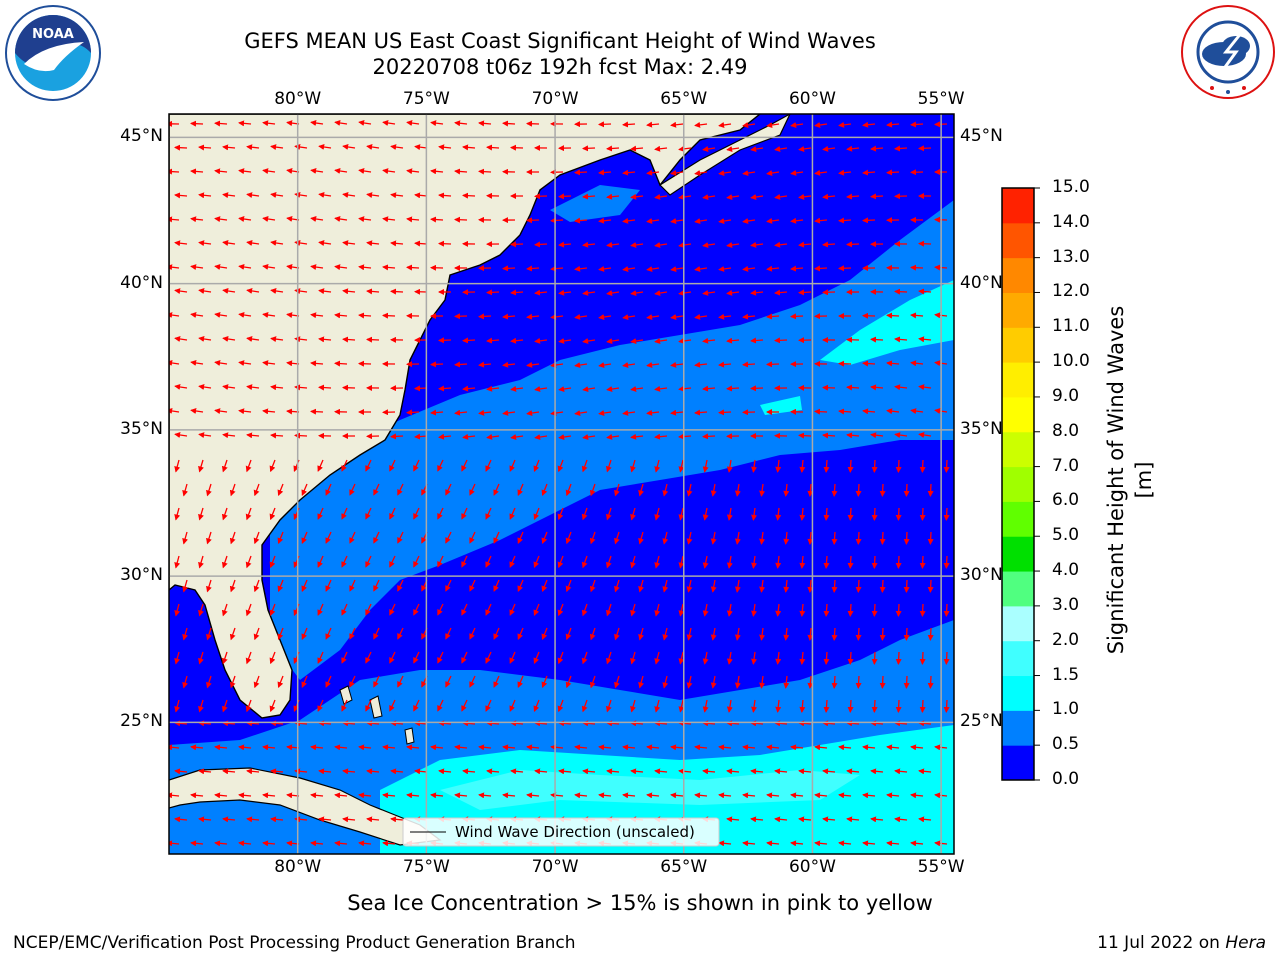  I want to click on lat-tick-left: 25°N, so click(141, 721).